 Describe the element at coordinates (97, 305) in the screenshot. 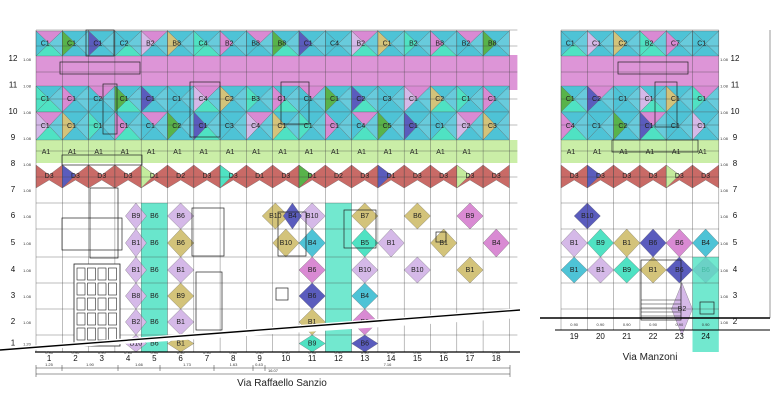

I see `entrance-door` at that location.